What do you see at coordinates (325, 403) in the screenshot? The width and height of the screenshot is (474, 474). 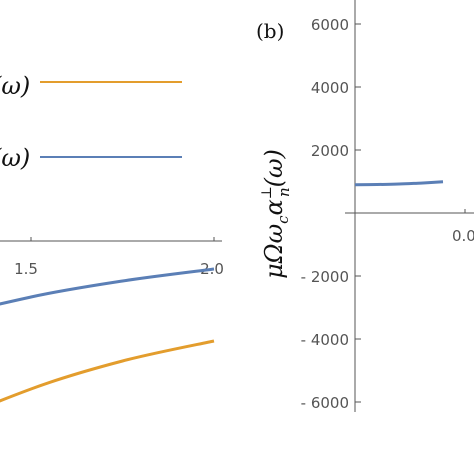 I see `panel-b-y-tick-label-6: - 6000` at bounding box center [325, 403].